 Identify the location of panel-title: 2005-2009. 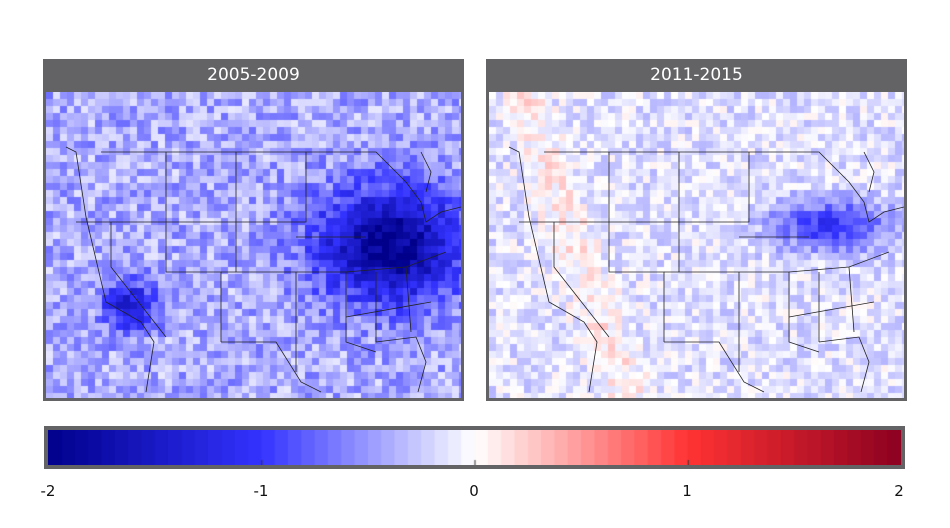
(253, 75).